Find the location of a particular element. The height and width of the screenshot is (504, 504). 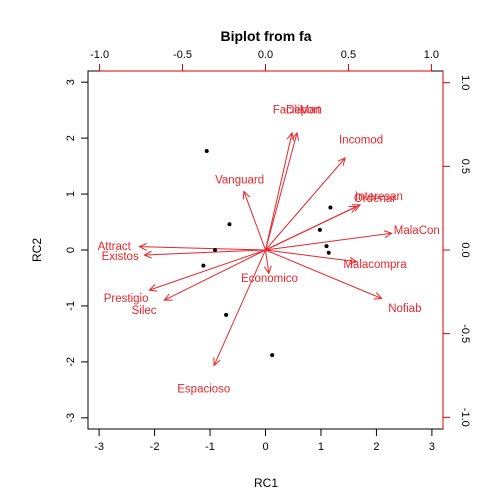

loading-label: Attract is located at coordinates (115, 247).